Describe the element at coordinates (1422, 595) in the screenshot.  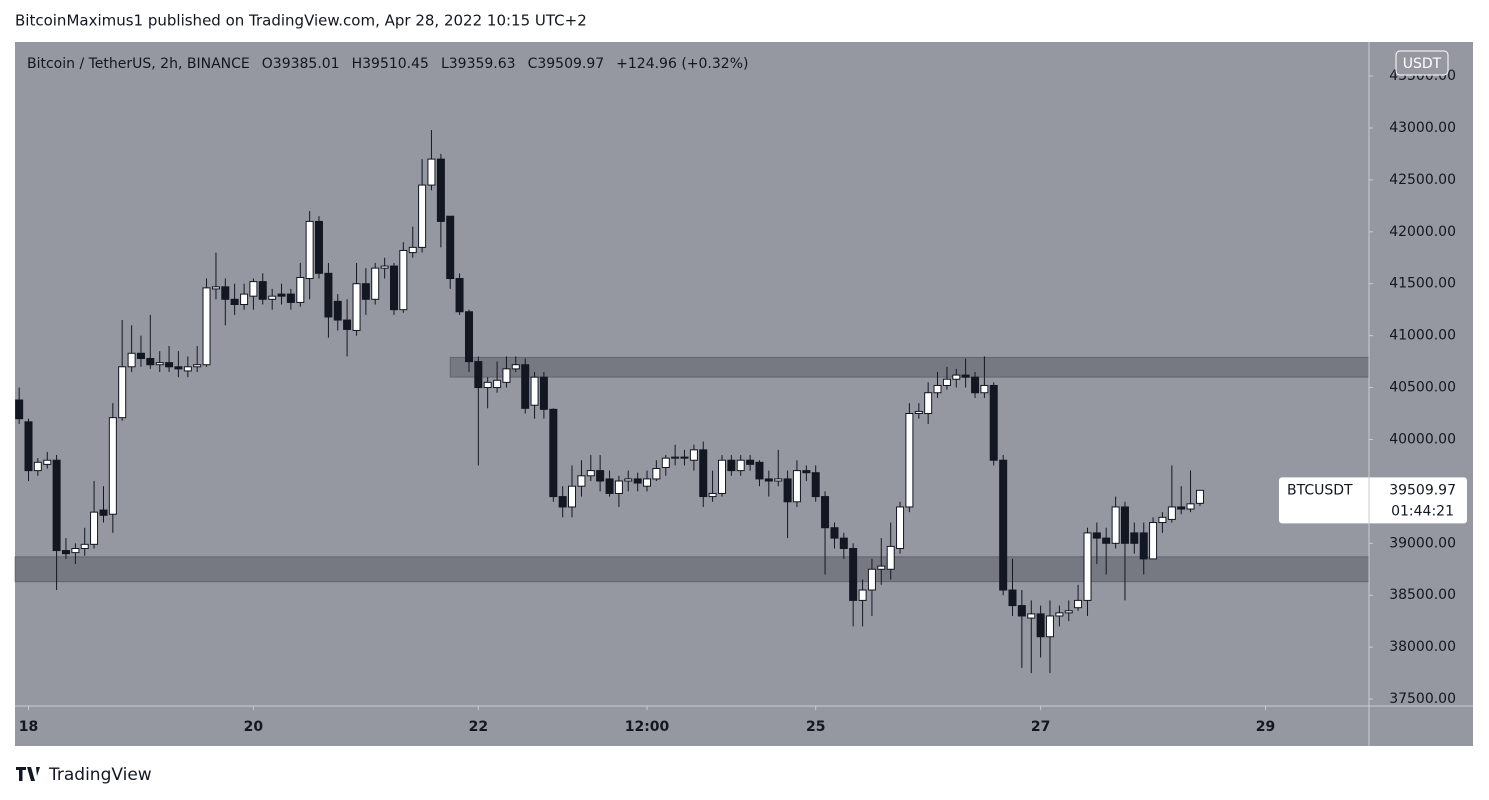
I see `y-tick-label: 38500.00` at that location.